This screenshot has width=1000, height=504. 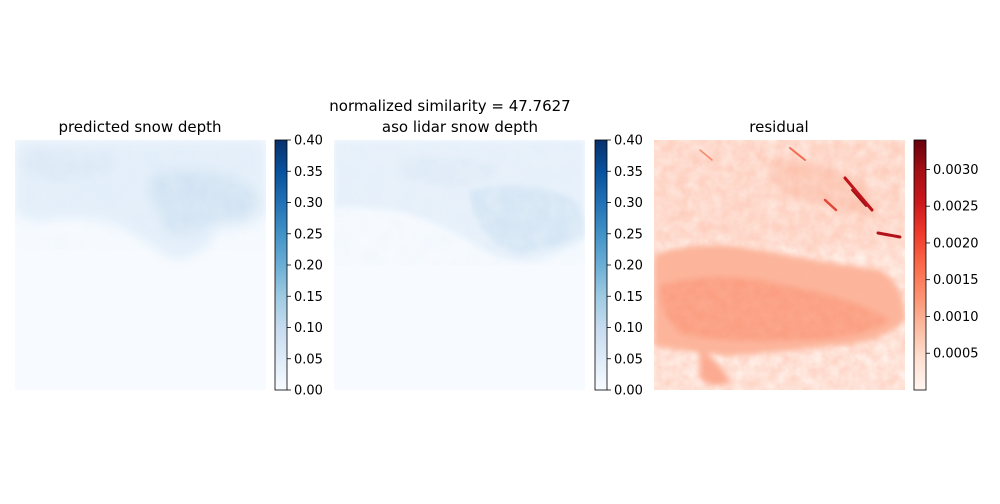 What do you see at coordinates (956, 317) in the screenshot?
I see `colorbar-tick-label: 0.0010` at bounding box center [956, 317].